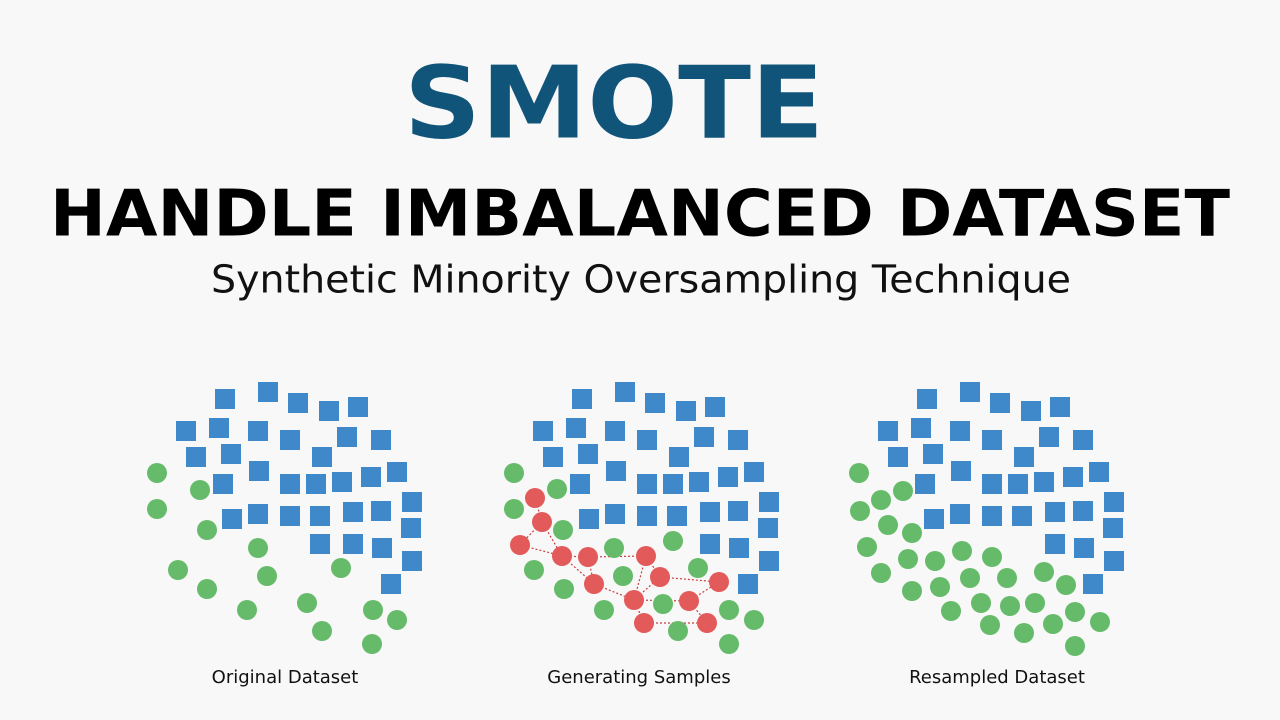 The width and height of the screenshot is (1280, 720). What do you see at coordinates (285, 677) in the screenshot?
I see `panel-label: Original Dataset` at bounding box center [285, 677].